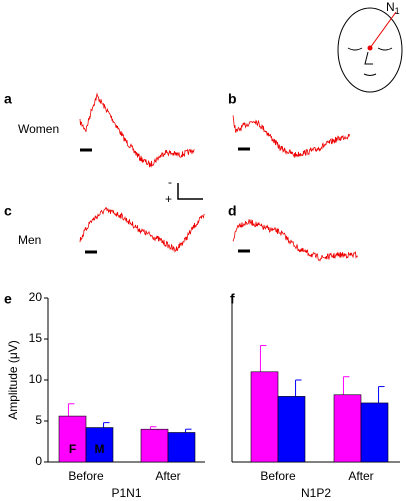  Describe the element at coordinates (8, 299) in the screenshot. I see `panel-label: e` at that location.